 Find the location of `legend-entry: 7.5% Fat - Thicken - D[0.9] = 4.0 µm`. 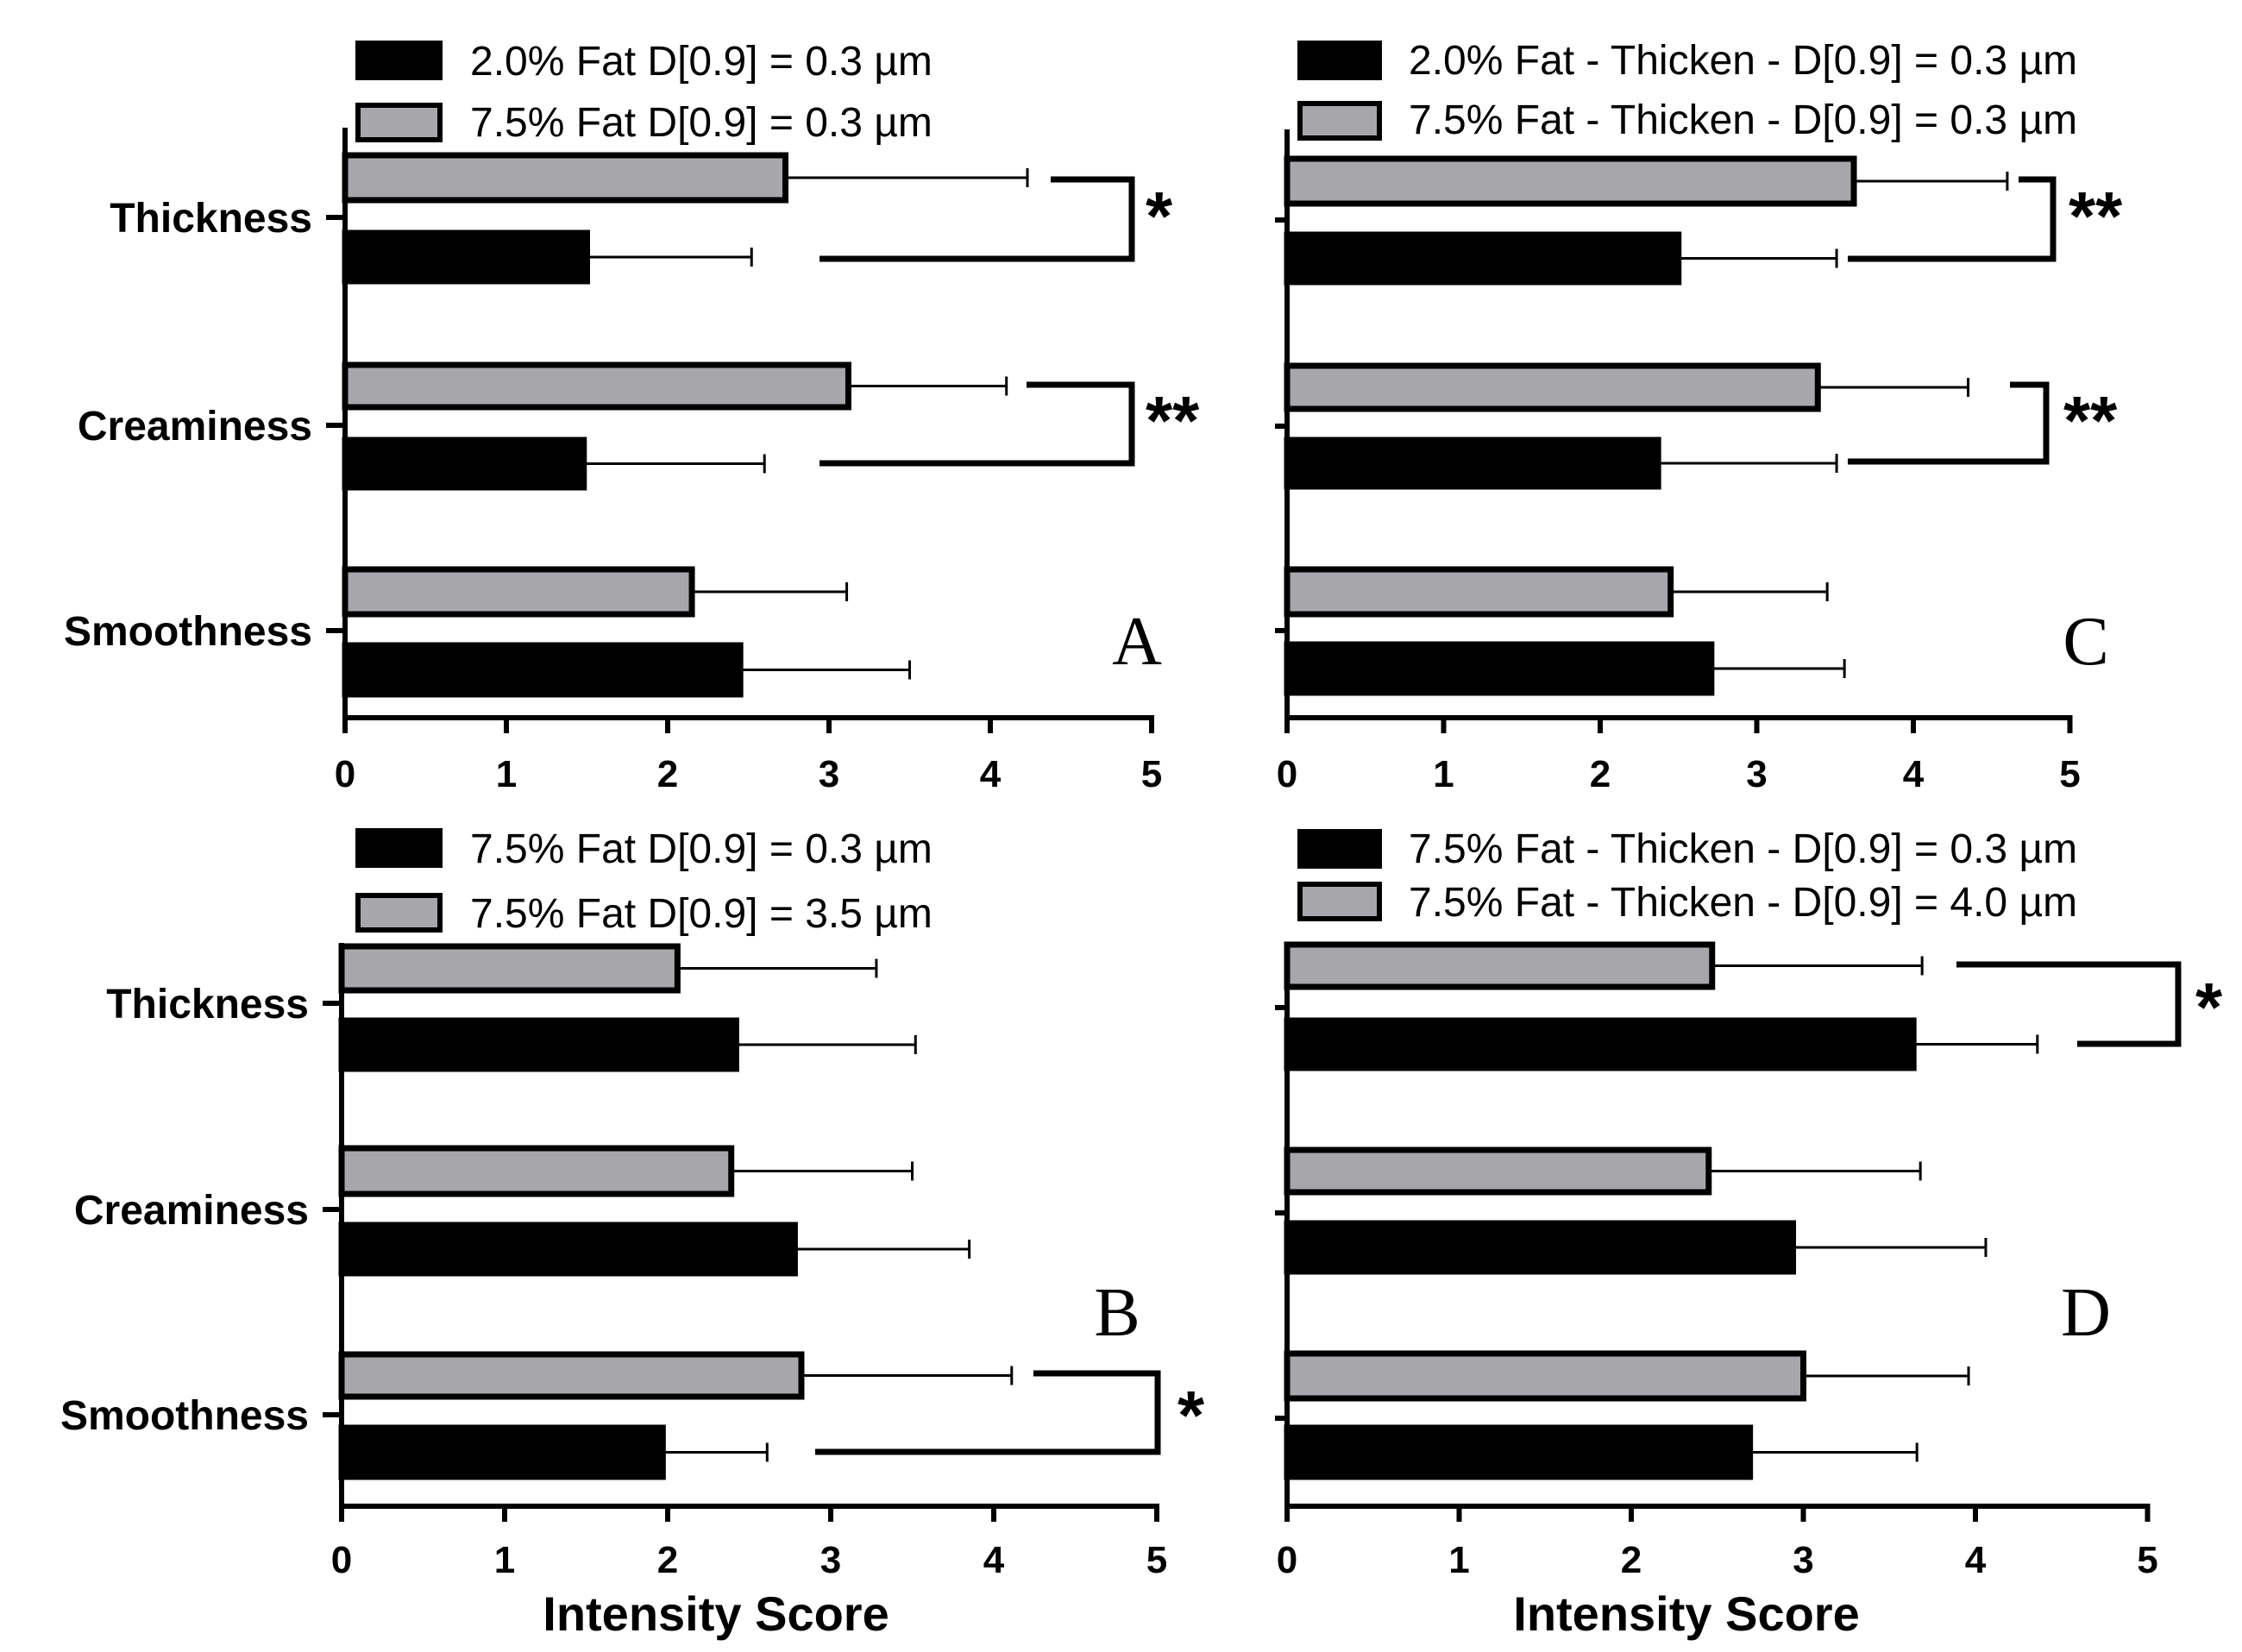

legend-entry: 7.5% Fat - Thicken - D[0.9] = 4.0 µm is located at coordinates (1743, 903).